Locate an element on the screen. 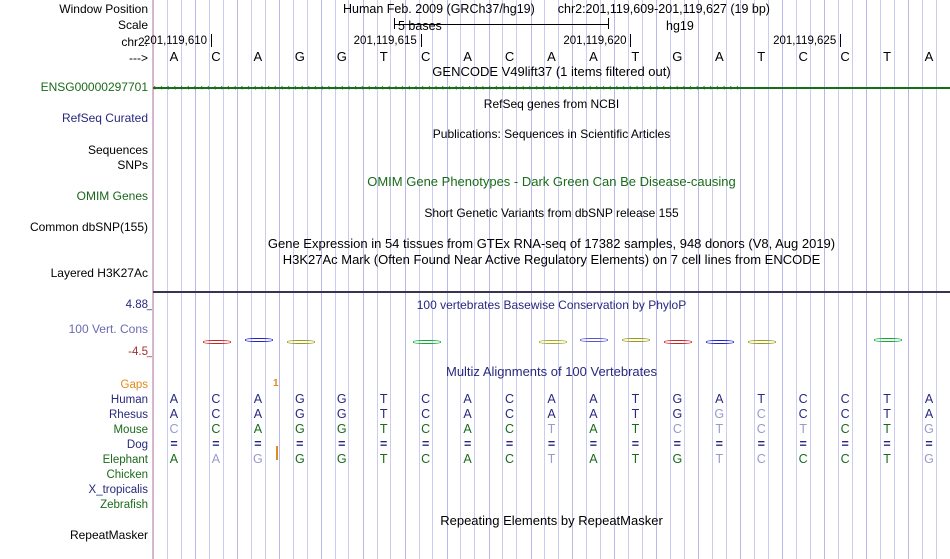 The width and height of the screenshot is (950, 559). scale-bar-line is located at coordinates (501, 24).